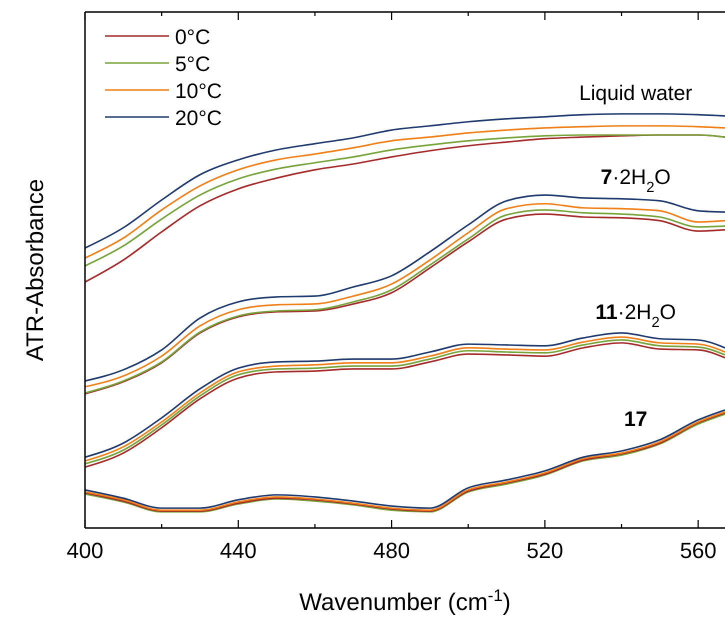 This screenshot has height=624, width=725. I want to click on annotation: 7·2H$_{2}$O, so click(635, 181).